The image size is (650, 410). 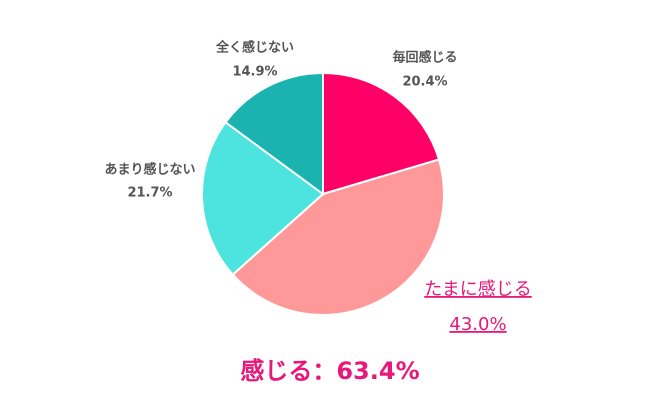 I want to click on slice-value-label: 43.0%, so click(x=477, y=324).